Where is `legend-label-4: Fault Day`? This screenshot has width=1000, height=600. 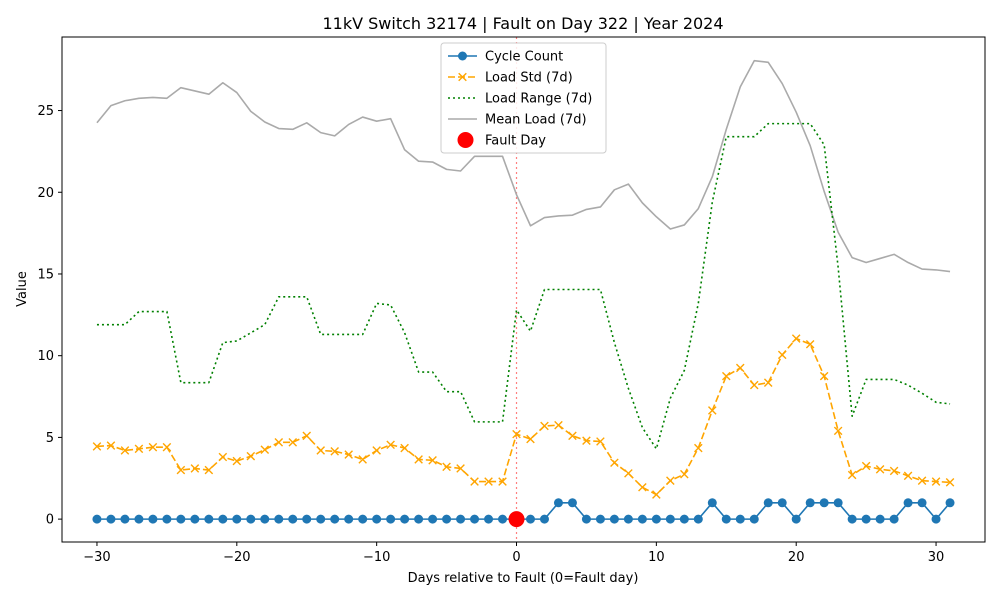
legend-label-4: Fault Day is located at coordinates (515, 141).